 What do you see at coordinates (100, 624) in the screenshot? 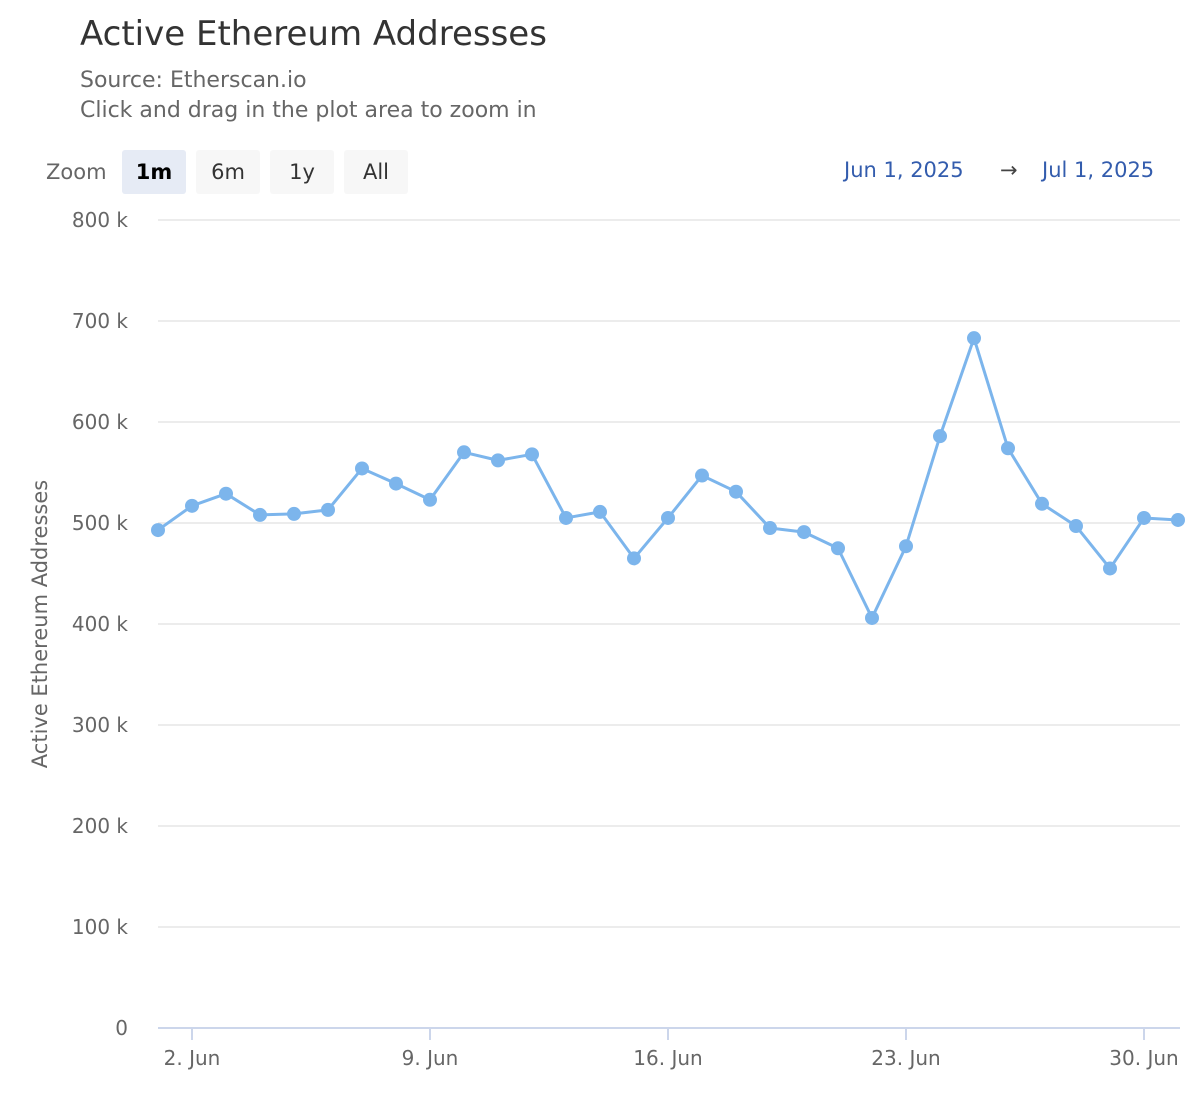
I see `y-tick-label: 400 k` at bounding box center [100, 624].